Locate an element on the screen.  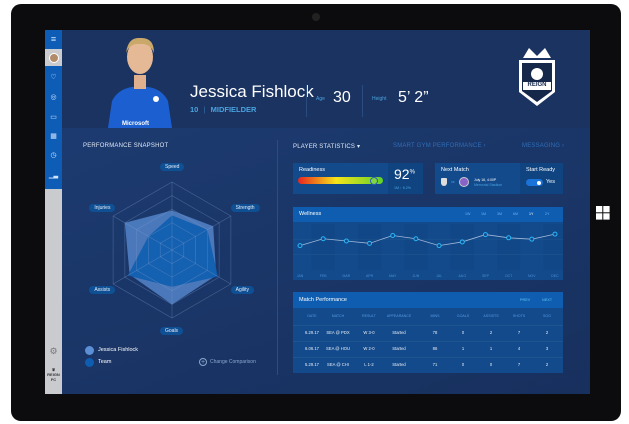
home-team-badge is located at coordinates (444, 182).